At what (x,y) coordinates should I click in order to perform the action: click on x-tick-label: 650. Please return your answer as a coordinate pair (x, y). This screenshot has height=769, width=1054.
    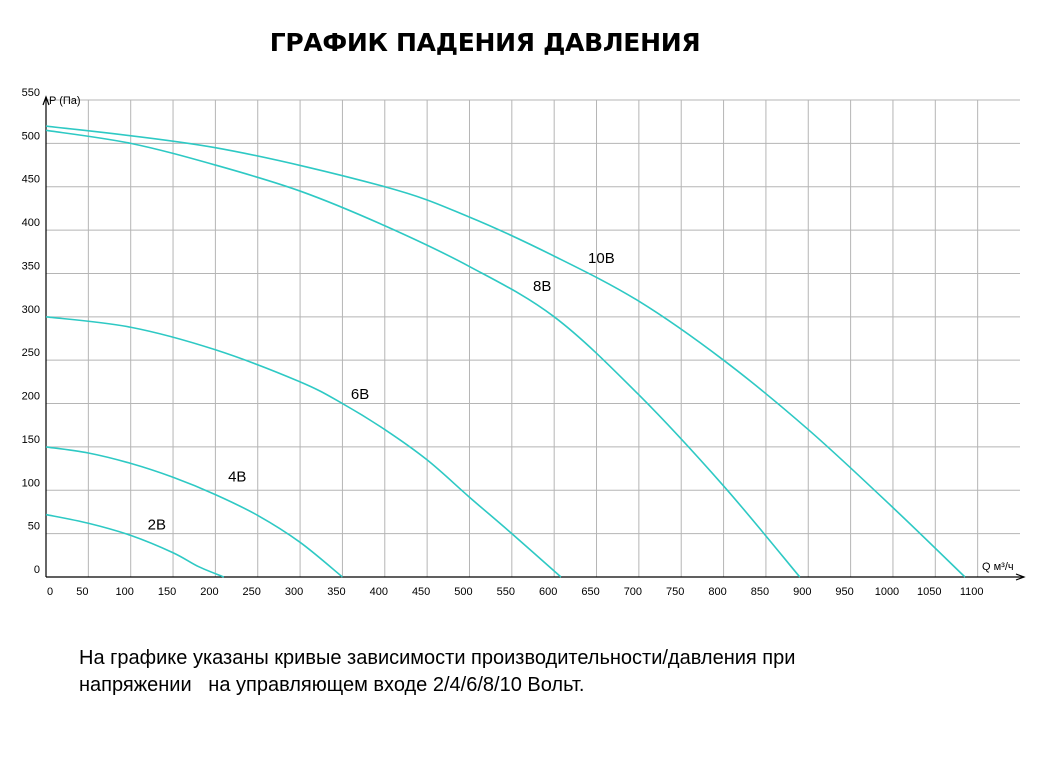
    Looking at the image, I should click on (590, 592).